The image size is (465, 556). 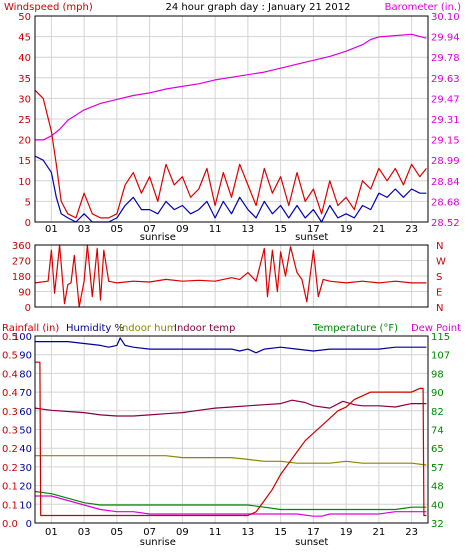 I want to click on climate-panel-x-tick-label: 09, so click(x=182, y=532).